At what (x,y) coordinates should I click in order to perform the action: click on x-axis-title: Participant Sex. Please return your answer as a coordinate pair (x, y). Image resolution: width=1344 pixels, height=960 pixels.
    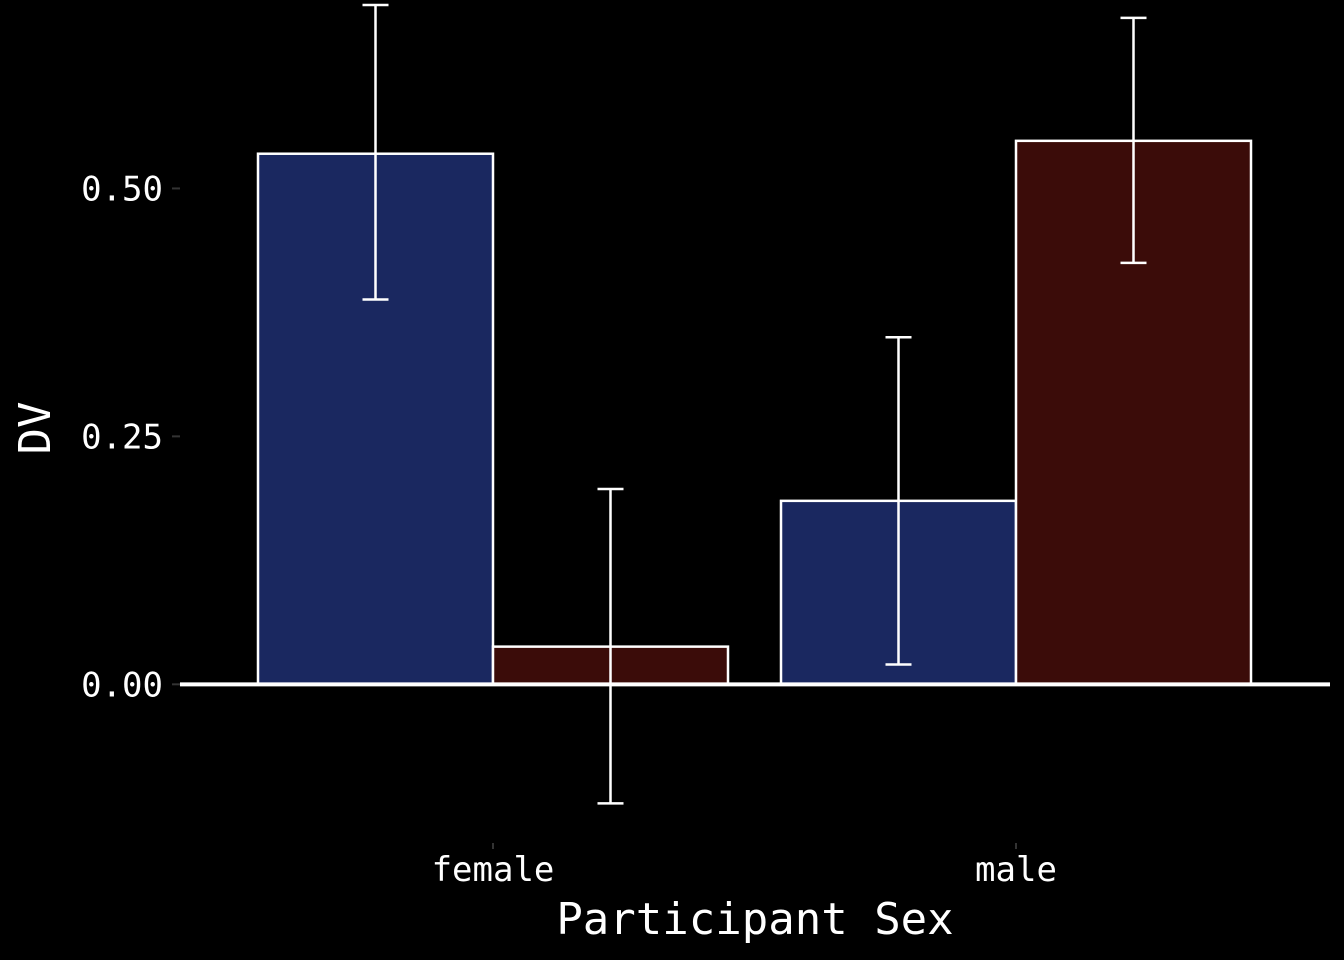
    Looking at the image, I should click on (754, 919).